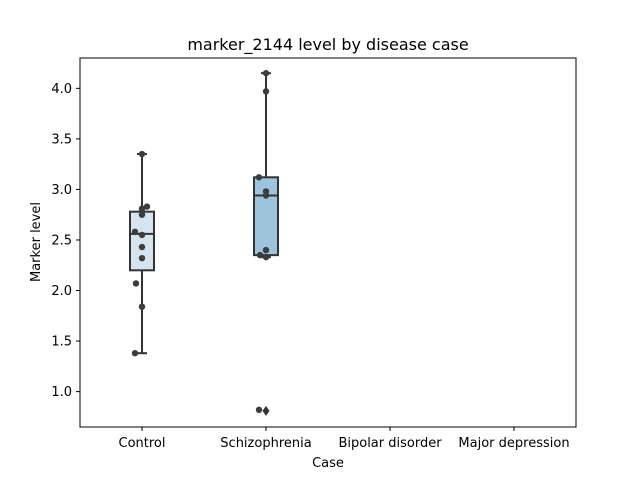 The height and width of the screenshot is (480, 640). I want to click on y-tick-label: 2.5, so click(61, 240).